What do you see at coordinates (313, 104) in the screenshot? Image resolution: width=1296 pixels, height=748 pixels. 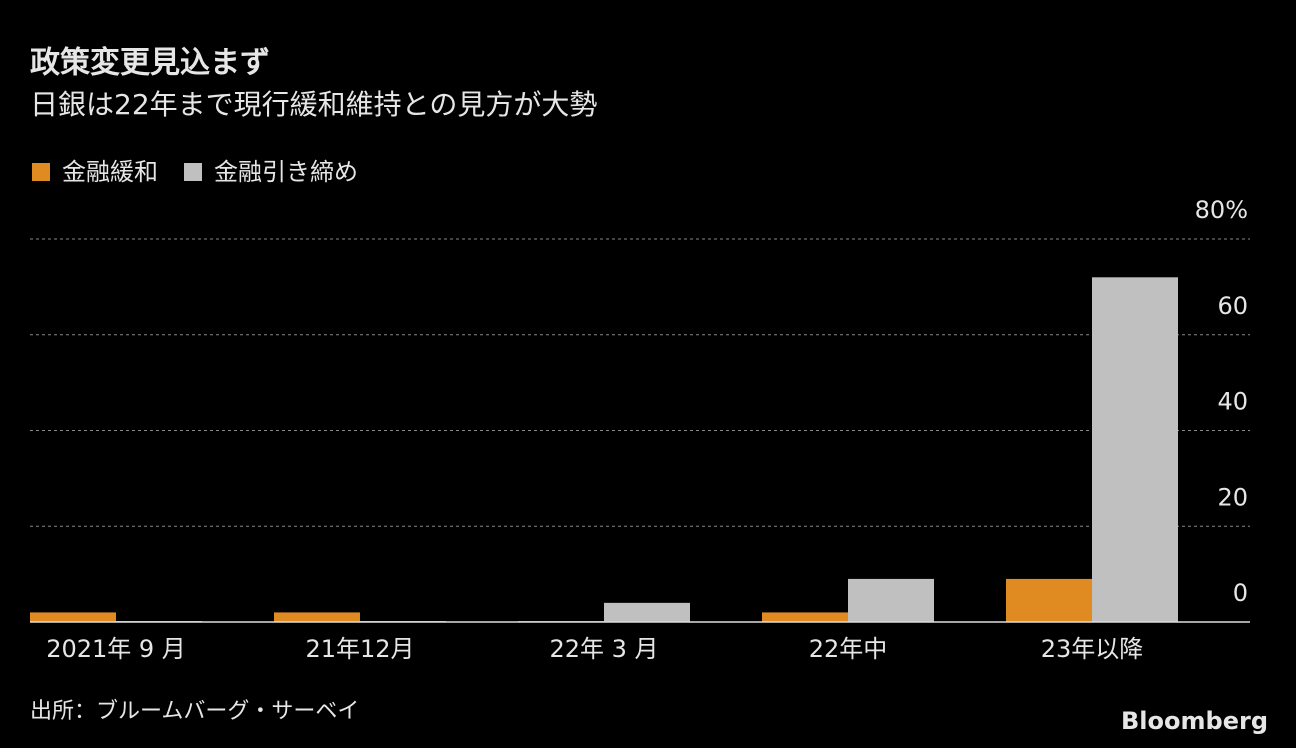 I see `chart-subtitle: 日銀は22年まで現行緩和維持との見方が大勢` at bounding box center [313, 104].